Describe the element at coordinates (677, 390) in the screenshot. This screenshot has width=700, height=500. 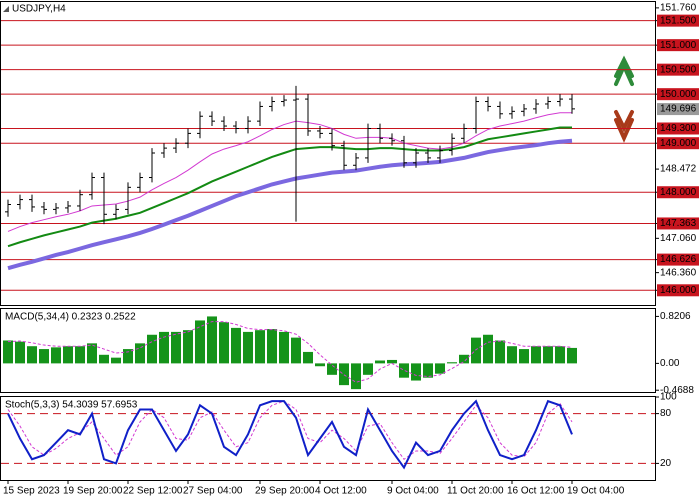
I see `y-tick-label: -0.4688` at that location.